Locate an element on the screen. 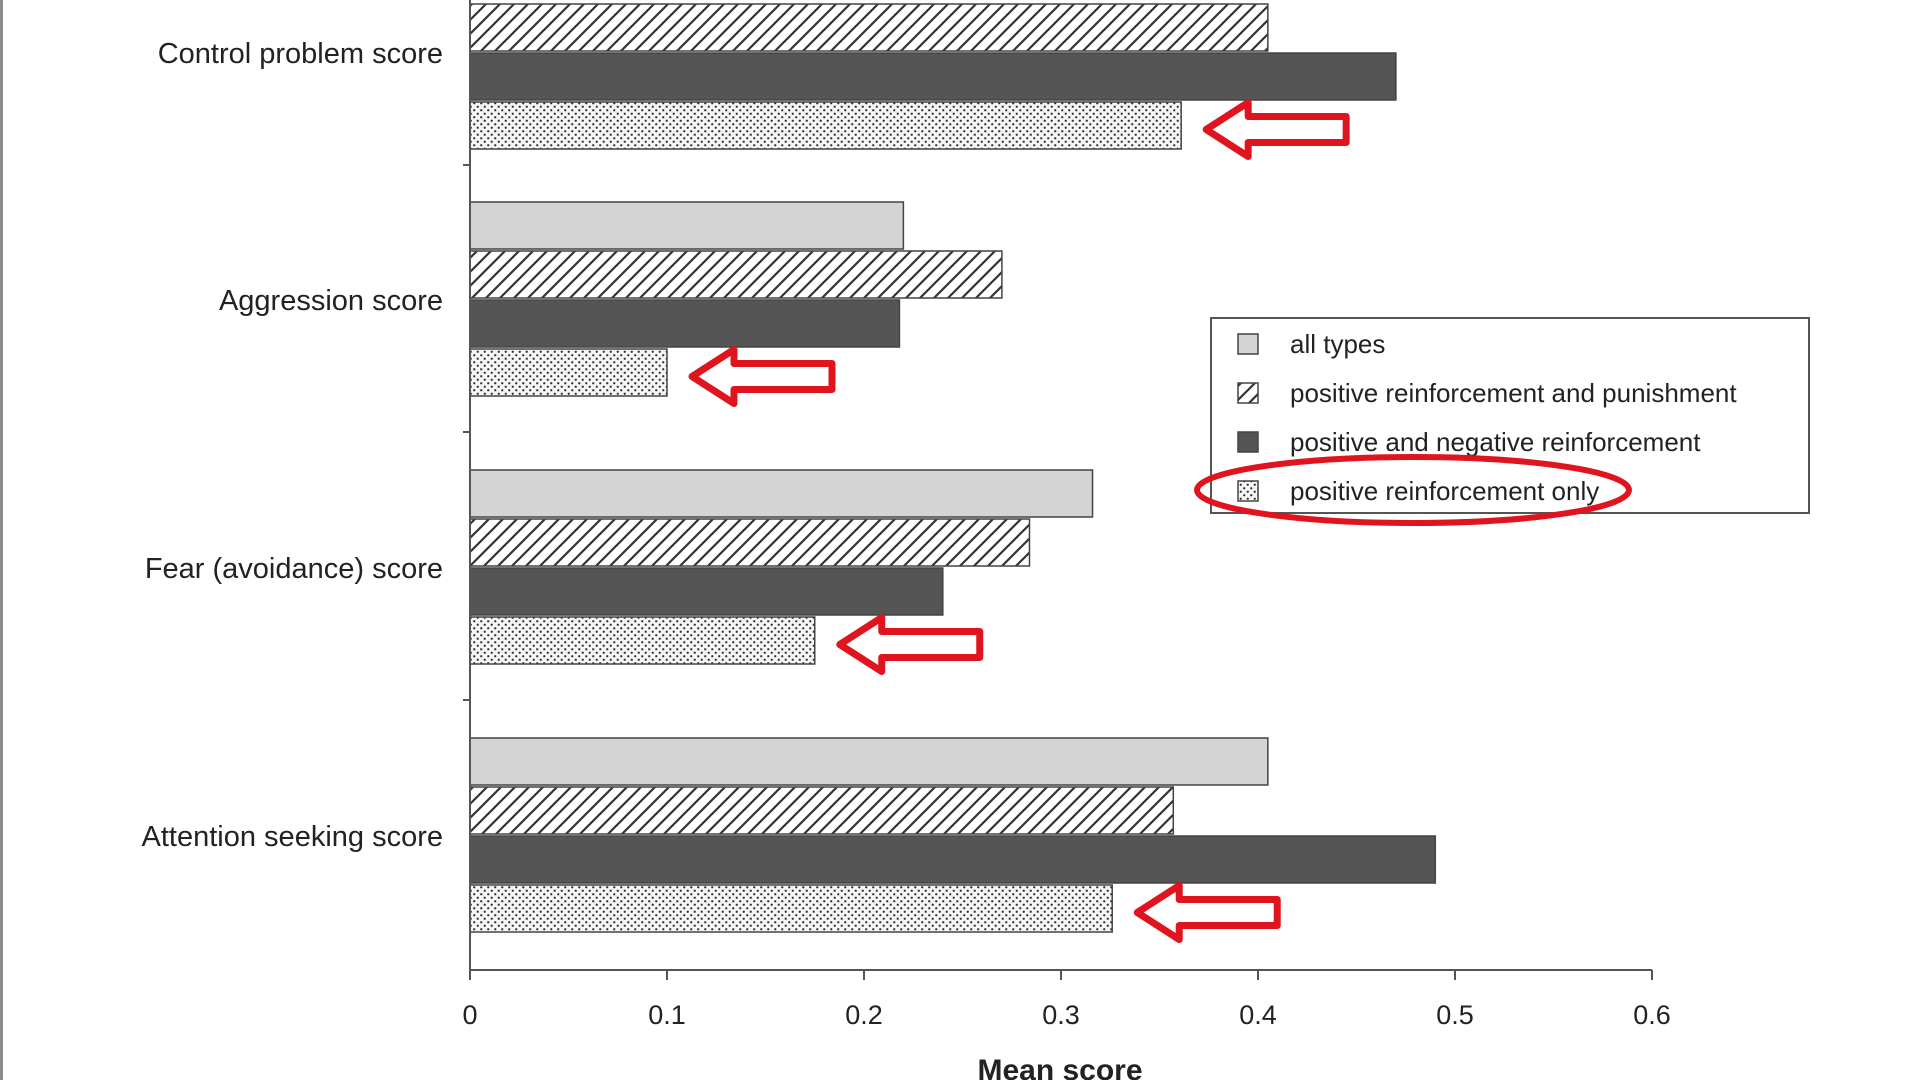  x-tick-label: 0.3 is located at coordinates (1061, 1015).